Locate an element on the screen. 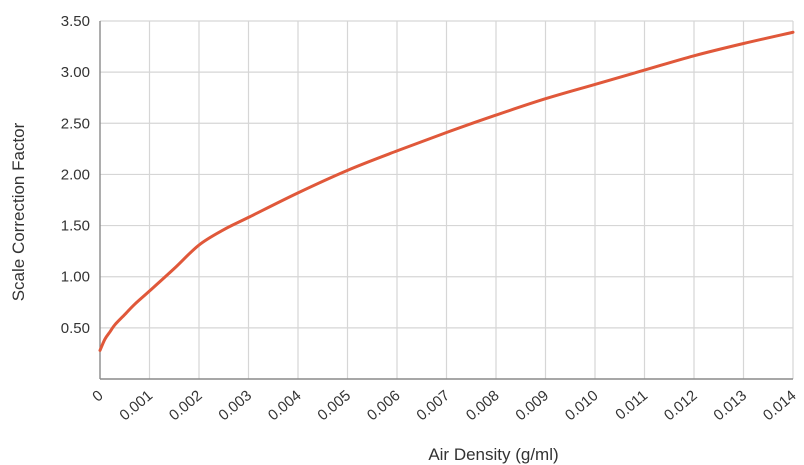  x-tick-label: 0.001 is located at coordinates (136, 405).